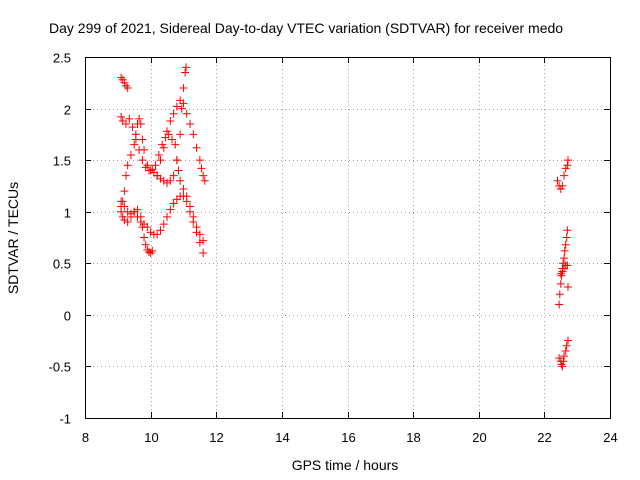 Image resolution: width=640 pixels, height=480 pixels. Describe the element at coordinates (216, 437) in the screenshot. I see `x-tick-label: 12` at that location.